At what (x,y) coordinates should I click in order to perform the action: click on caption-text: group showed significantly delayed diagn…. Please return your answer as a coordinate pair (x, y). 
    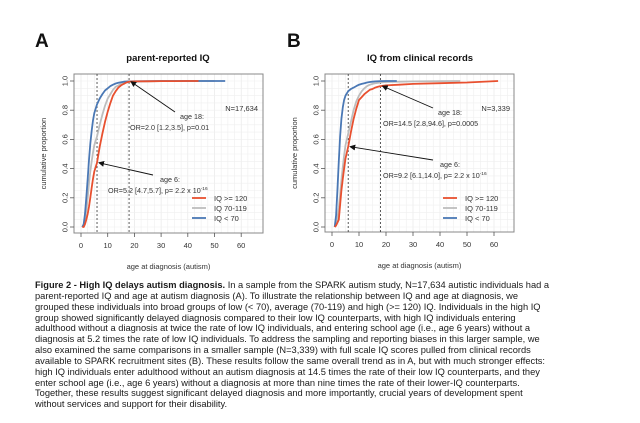
    Looking at the image, I should click on (275, 317).